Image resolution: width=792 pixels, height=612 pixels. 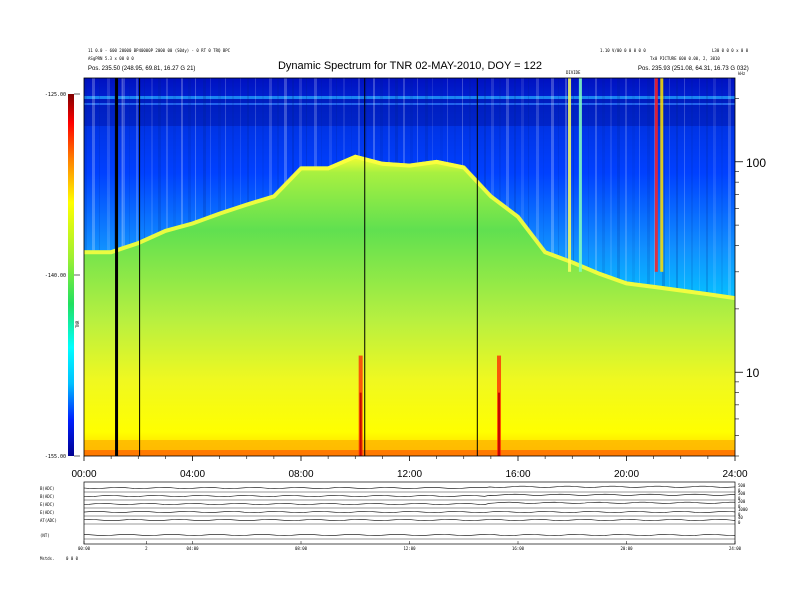 What do you see at coordinates (517, 474) in the screenshot?
I see `x-tick-label: 16:00` at bounding box center [517, 474].